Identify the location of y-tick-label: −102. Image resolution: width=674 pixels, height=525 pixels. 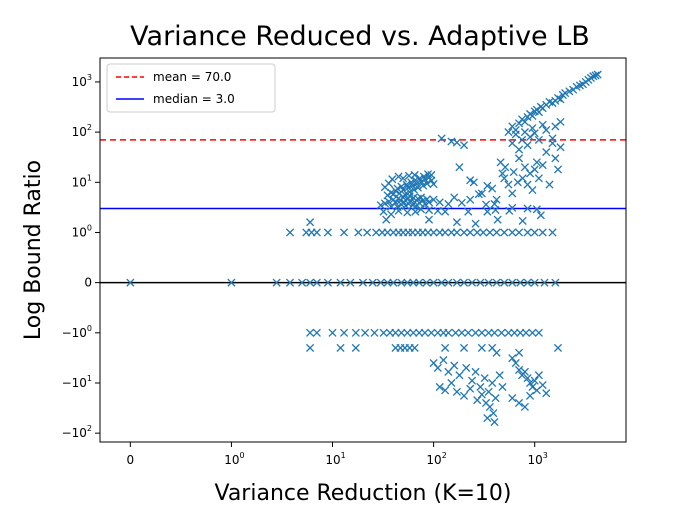
(77, 432).